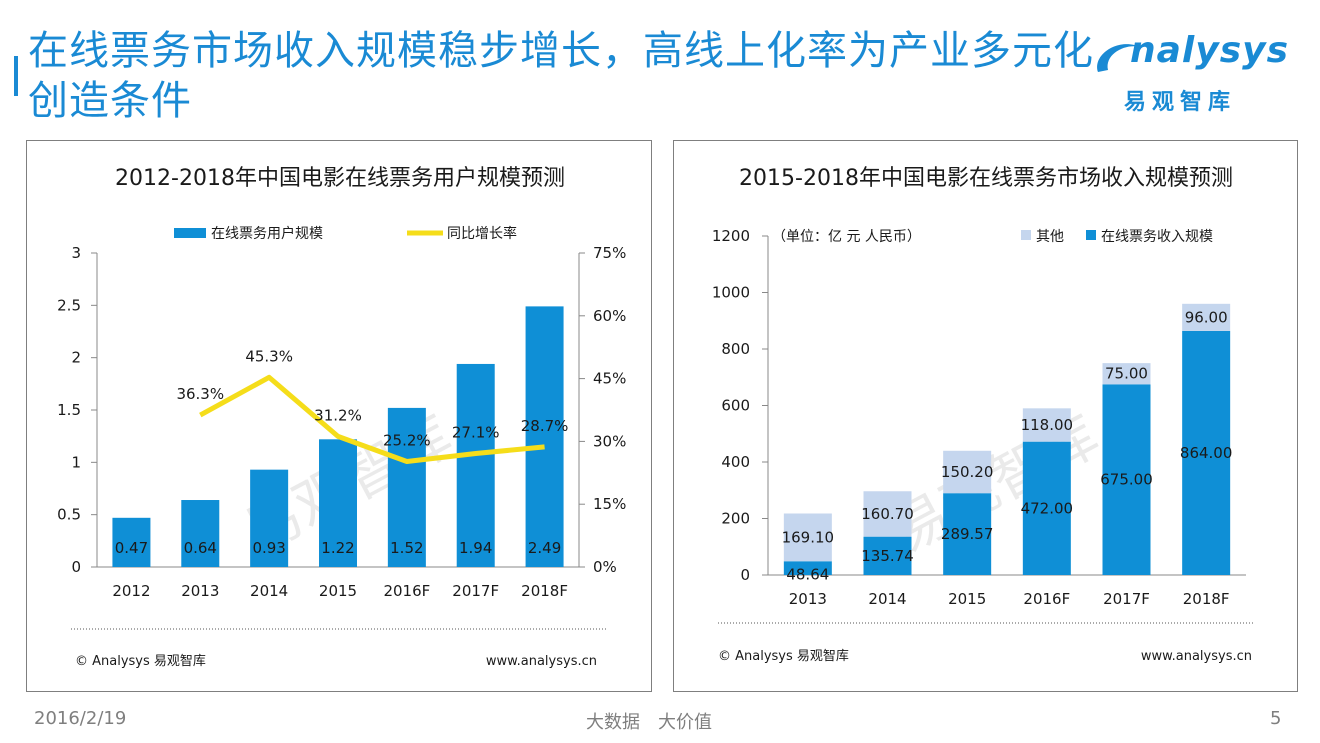 This screenshot has width=1320, height=743. Describe the element at coordinates (131, 591) in the screenshot. I see `x-tick-label: 2012` at that location.